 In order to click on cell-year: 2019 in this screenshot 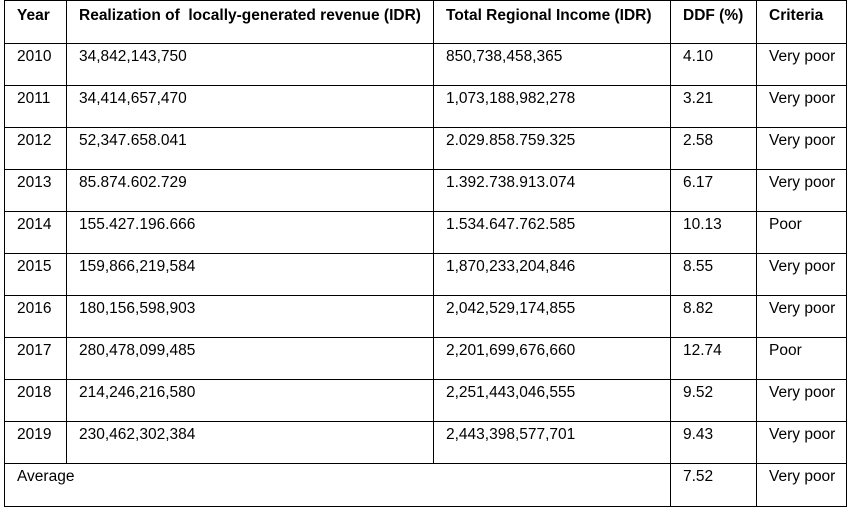, I will do `click(35, 442)`.